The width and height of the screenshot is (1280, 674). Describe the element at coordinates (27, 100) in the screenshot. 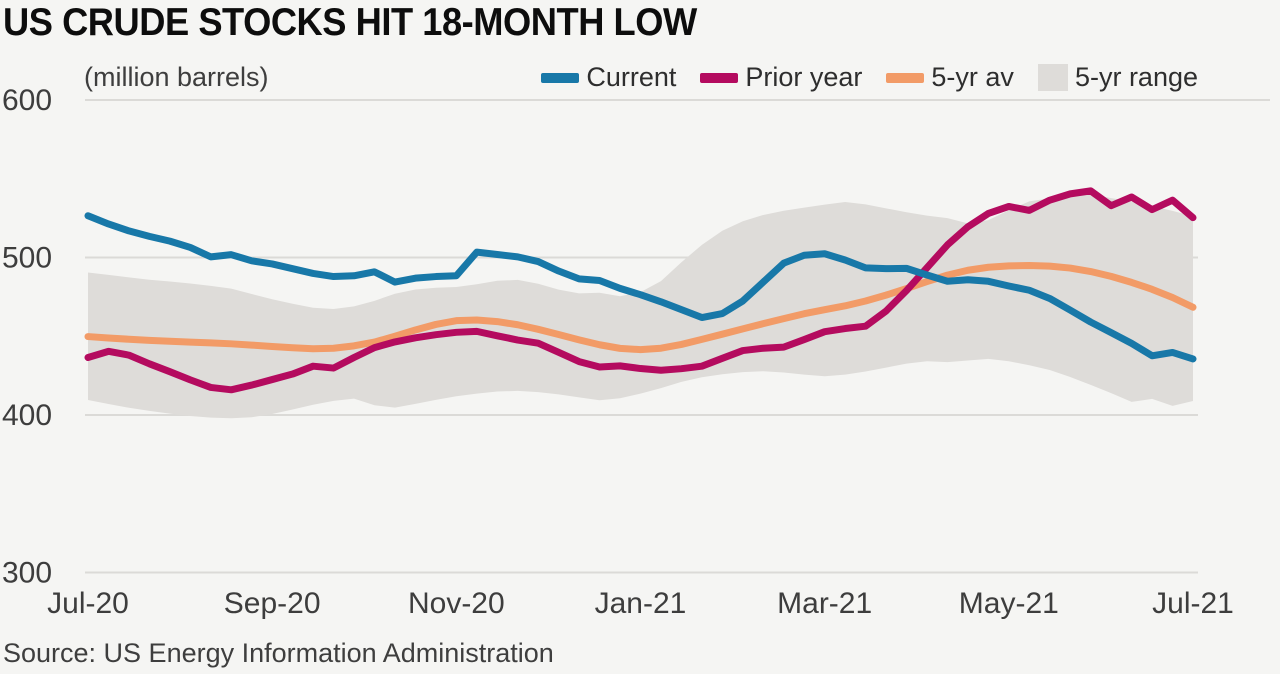

I see `y-tick-label-600: 600` at that location.